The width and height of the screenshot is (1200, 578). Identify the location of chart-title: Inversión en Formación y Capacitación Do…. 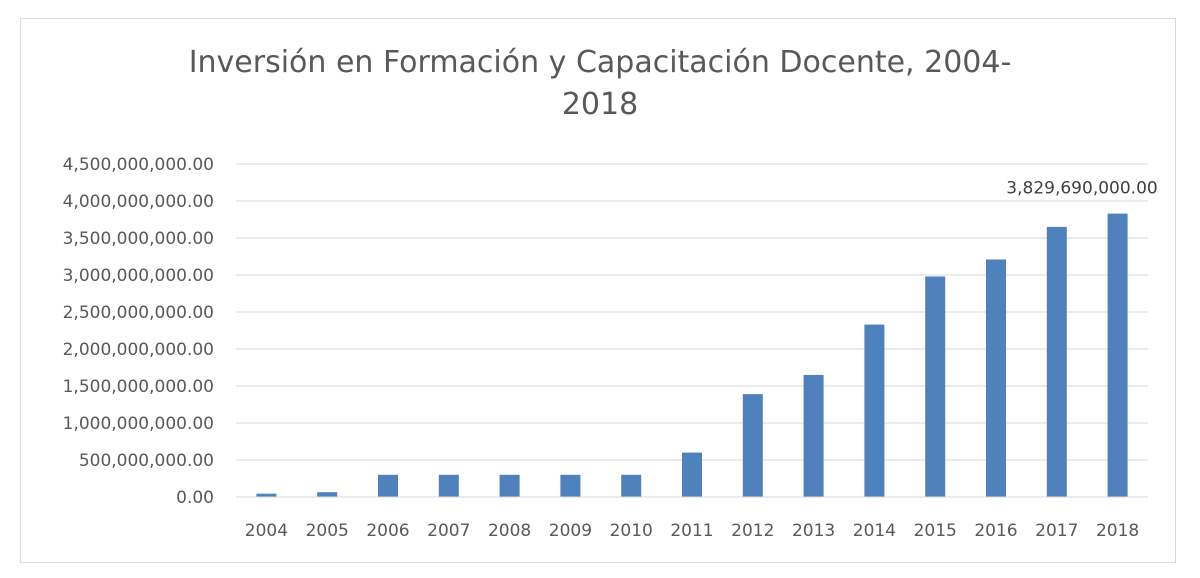
(600, 84).